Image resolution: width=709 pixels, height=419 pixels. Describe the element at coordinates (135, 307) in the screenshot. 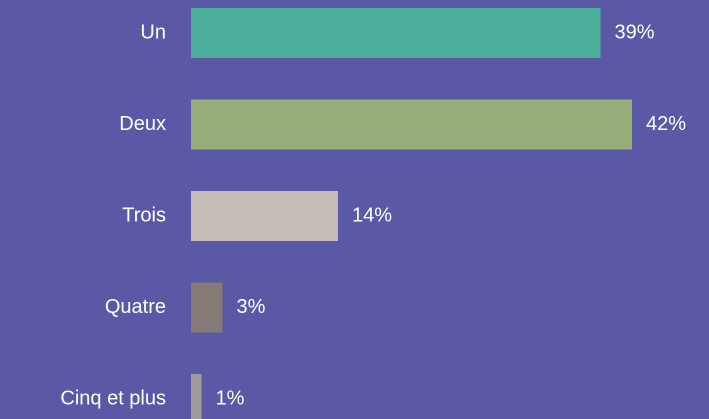

I see `category-label: Quatre` at that location.